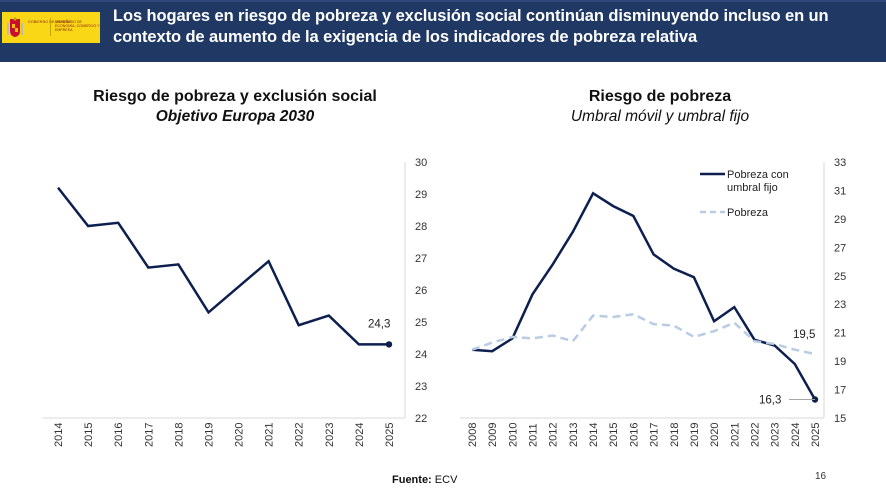 The width and height of the screenshot is (886, 500). I want to click on coat-of-arms-icon, so click(15, 27).